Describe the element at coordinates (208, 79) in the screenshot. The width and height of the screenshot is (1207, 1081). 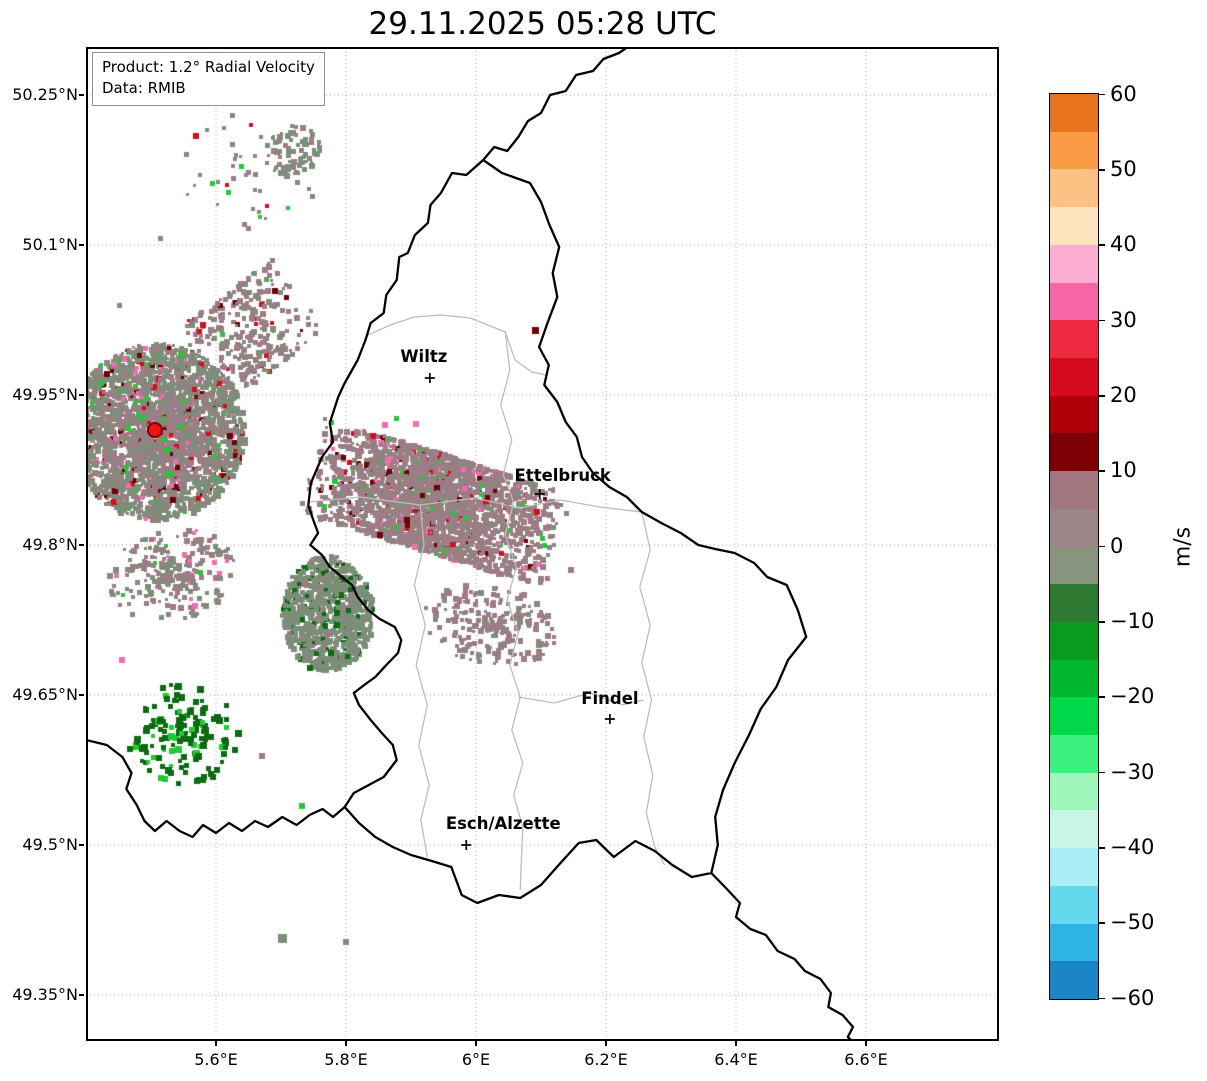
I see `product-annotation-box: Product: 1.2° Radial Velocity Data: RMIB` at that location.